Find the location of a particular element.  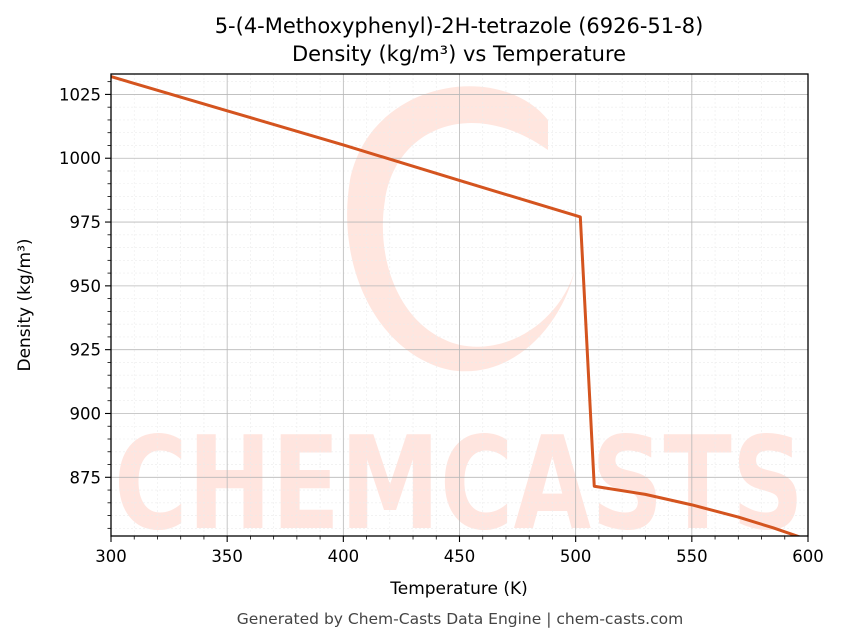

chart-subtitle: Density (kg/m³) vs Temperature is located at coordinates (459, 54).